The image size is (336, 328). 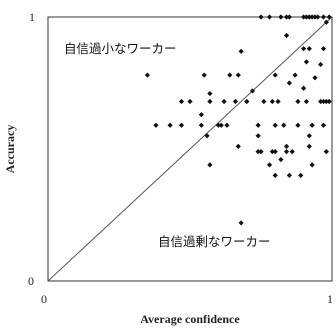 What do you see at coordinates (120, 48) in the screenshot?
I see `annotation-underconfident: 自信過小なワーカー` at bounding box center [120, 48].